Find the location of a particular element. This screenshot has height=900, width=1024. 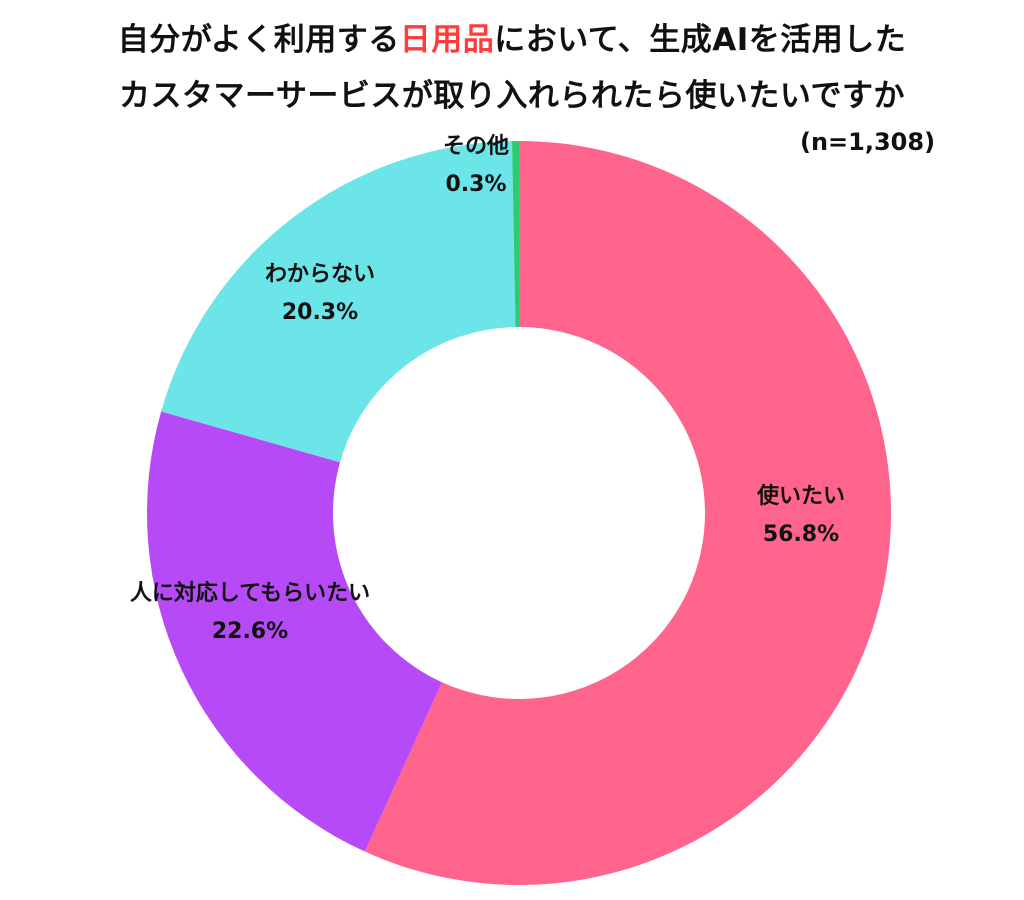

slice-label-use: 使いたい 56.8% is located at coordinates (801, 516).